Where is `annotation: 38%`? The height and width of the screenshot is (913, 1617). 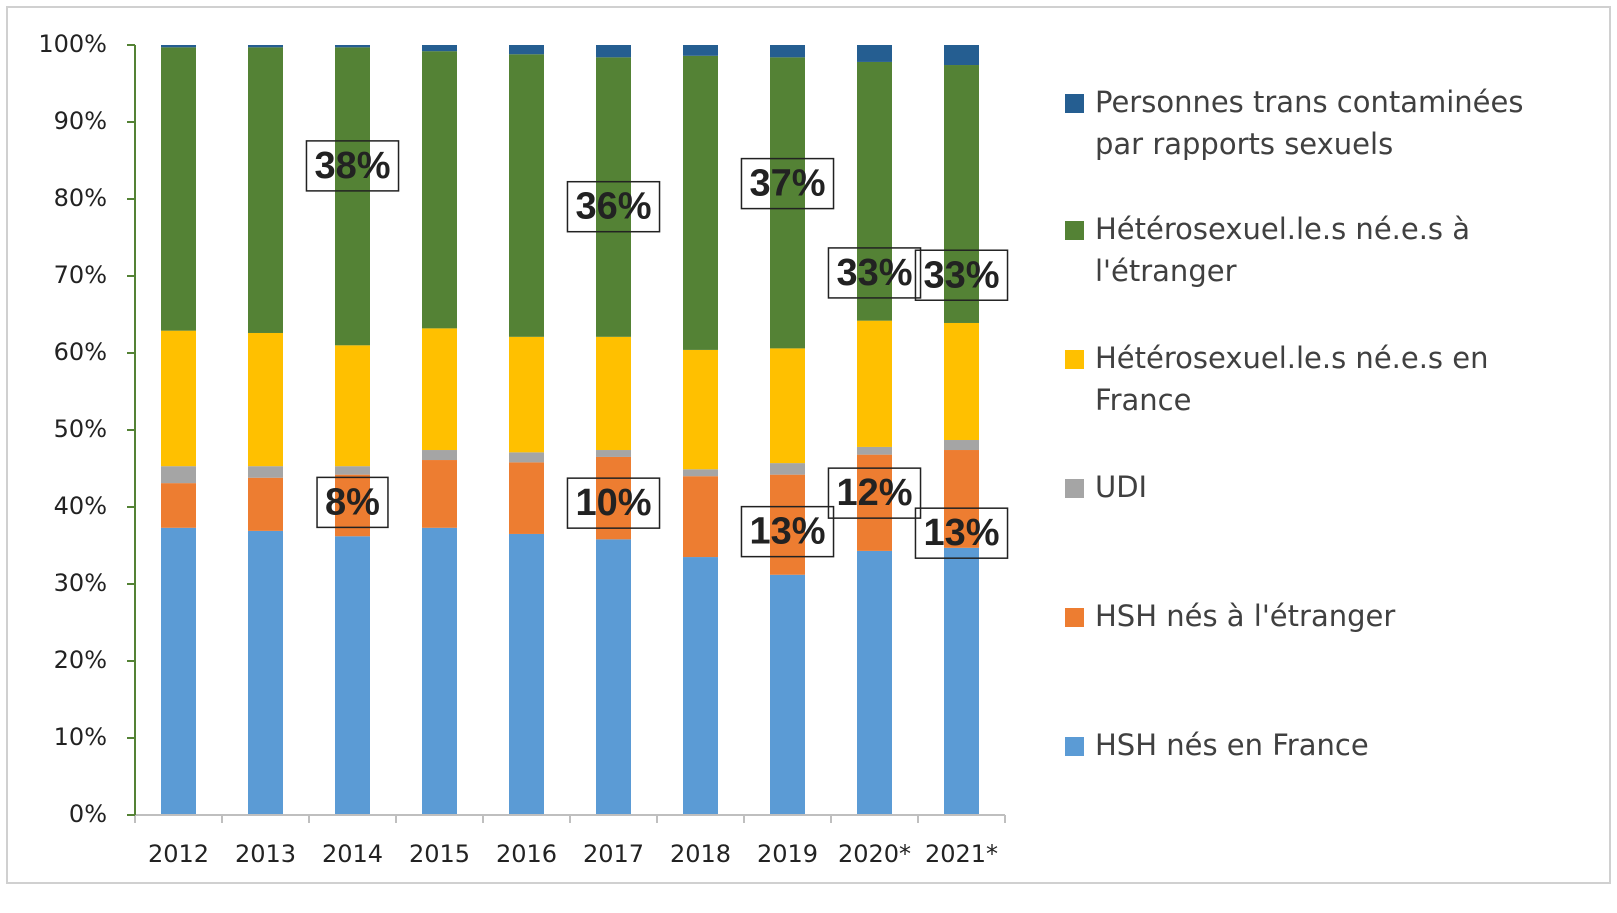
annotation: 38% is located at coordinates (352, 166).